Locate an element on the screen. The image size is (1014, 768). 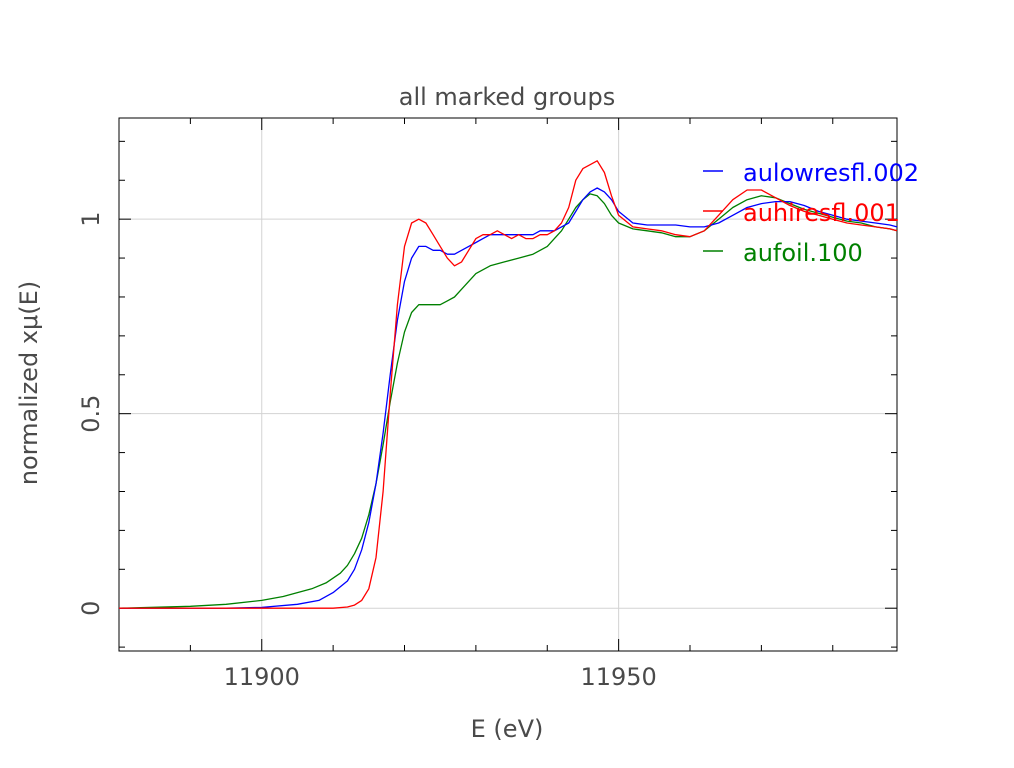
y-tick-label: 0.5 is located at coordinates (91, 414).